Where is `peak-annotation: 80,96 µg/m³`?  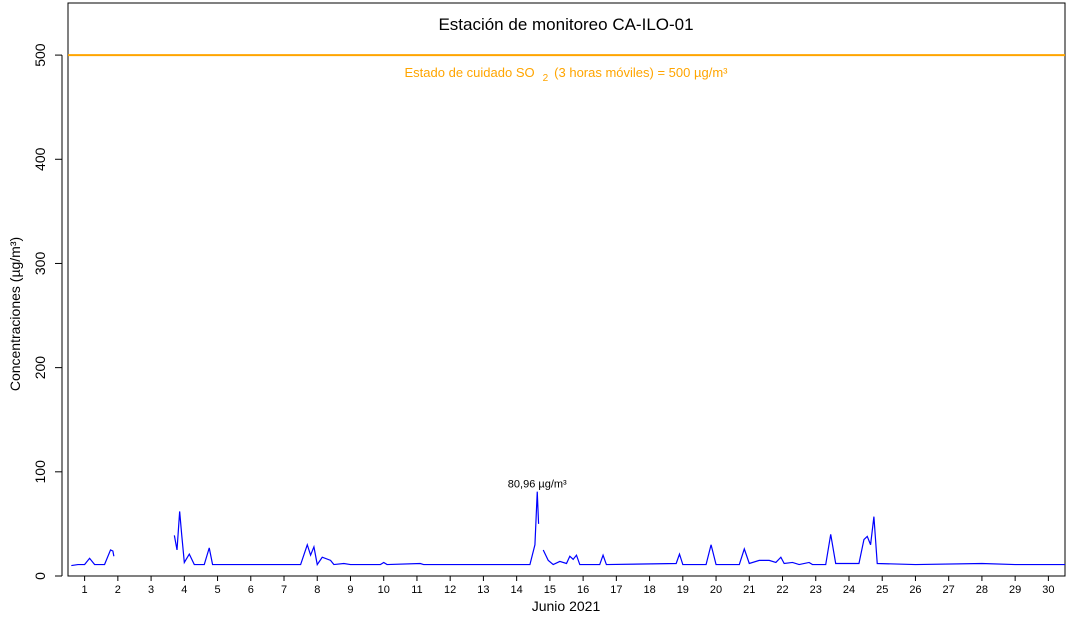 peak-annotation: 80,96 µg/m³ is located at coordinates (537, 485).